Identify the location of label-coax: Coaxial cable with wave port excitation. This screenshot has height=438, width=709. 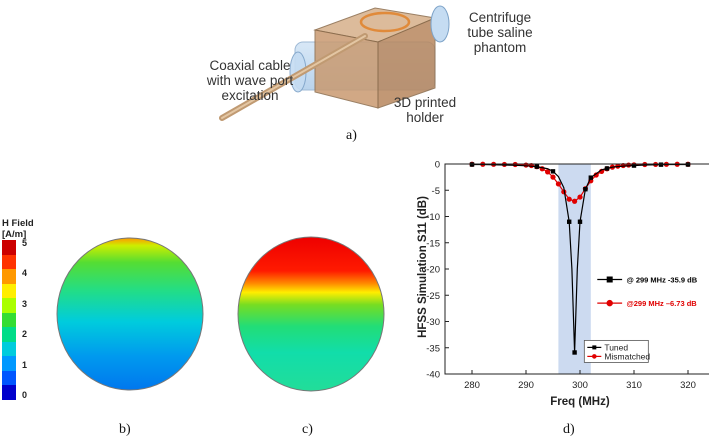
(250, 80).